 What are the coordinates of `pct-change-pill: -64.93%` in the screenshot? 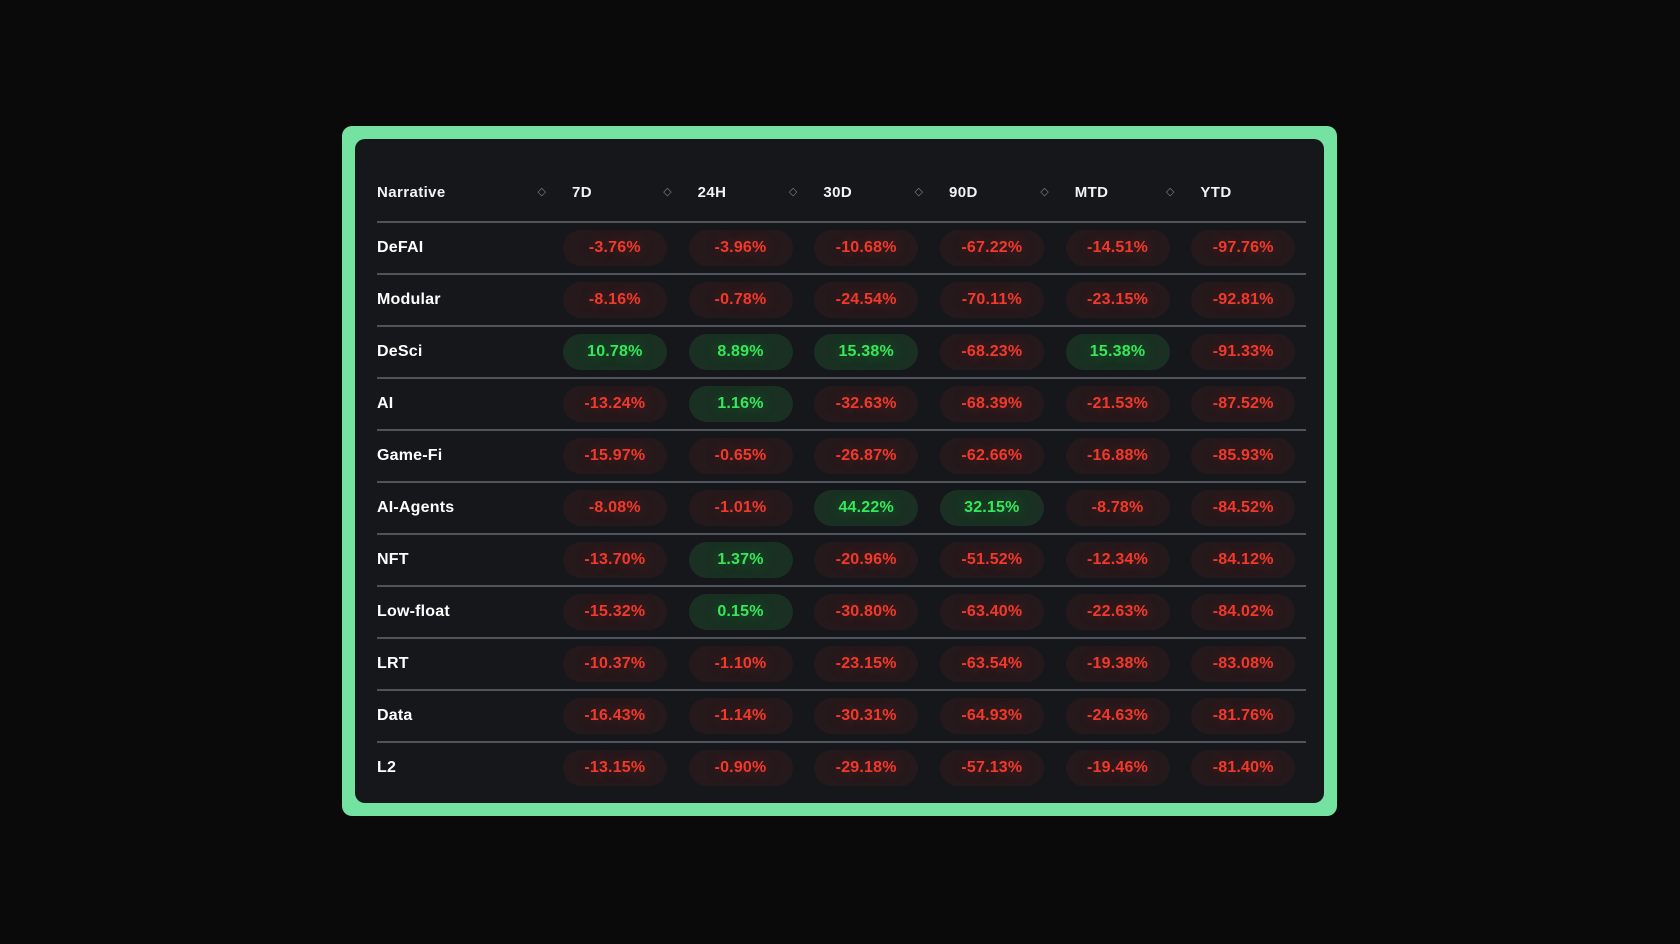 It's located at (991, 716).